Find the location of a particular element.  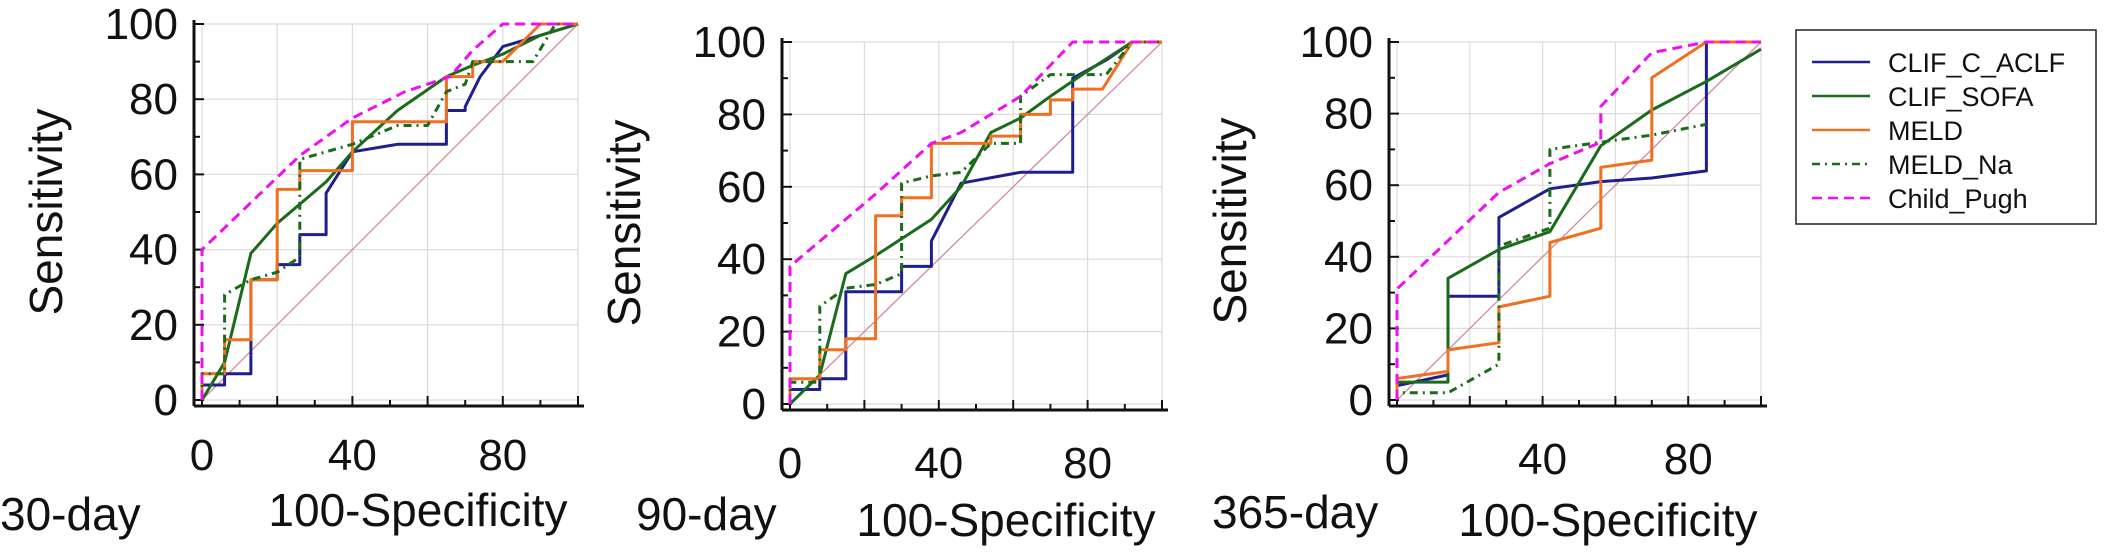

series-line-CLIF_SOFA is located at coordinates (1578, 223).